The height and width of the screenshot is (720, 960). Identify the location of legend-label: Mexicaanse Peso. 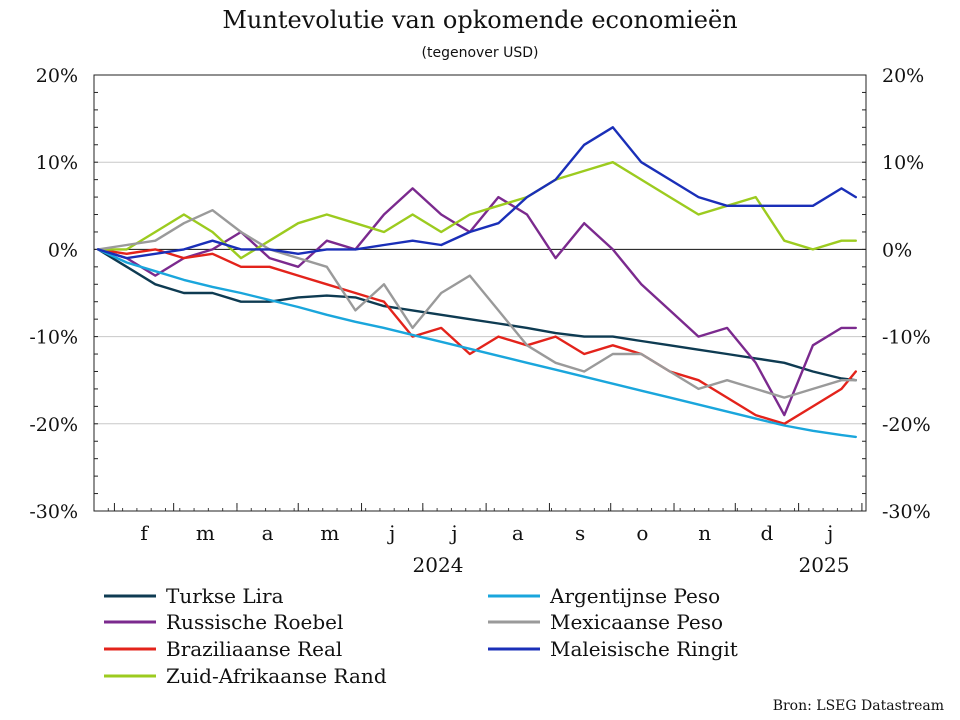
(636, 622).